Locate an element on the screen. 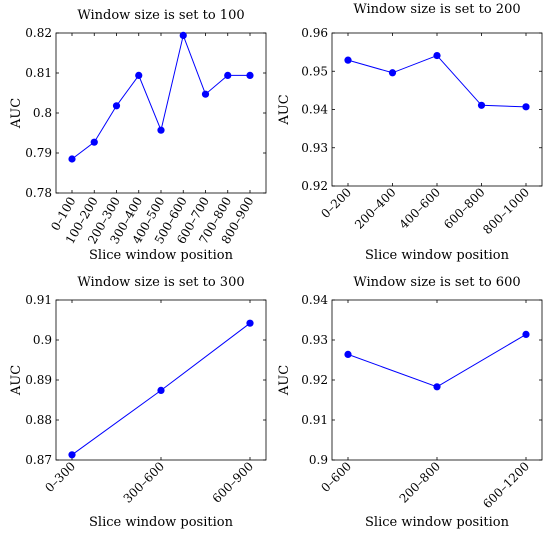 This screenshot has width=550, height=537. chart-title: Window size is set to 100 is located at coordinates (160, 15).